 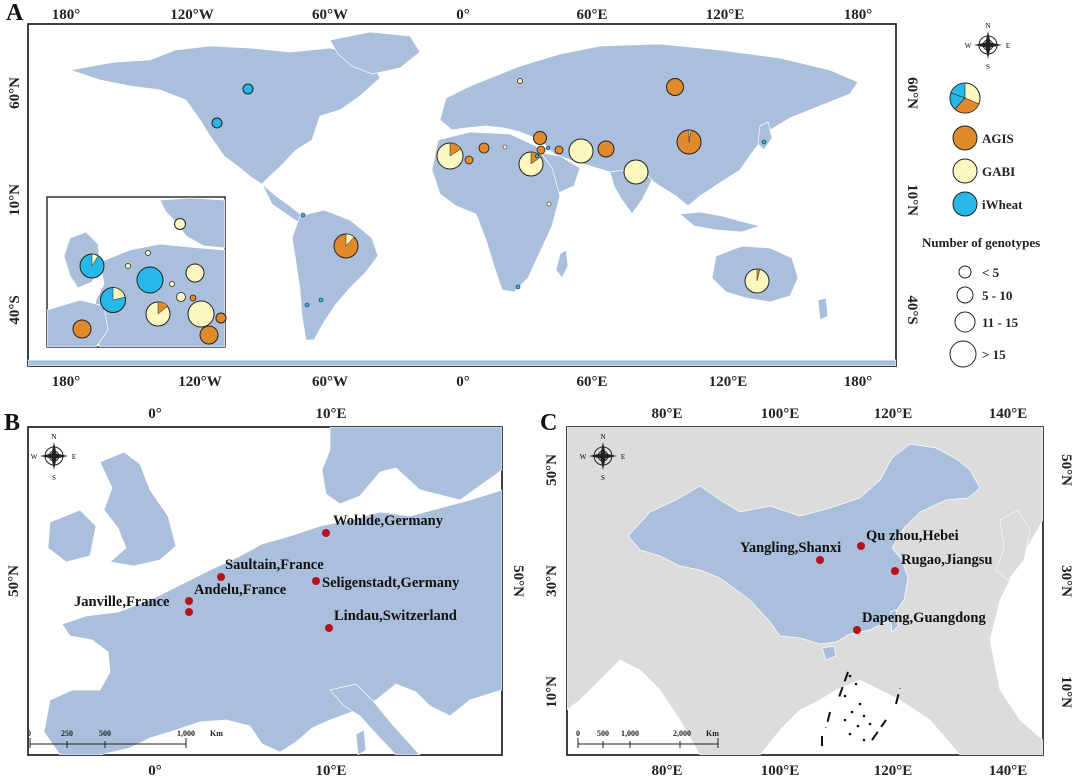 What do you see at coordinates (1013, 545) in the screenshot?
I see `c-japan` at bounding box center [1013, 545].